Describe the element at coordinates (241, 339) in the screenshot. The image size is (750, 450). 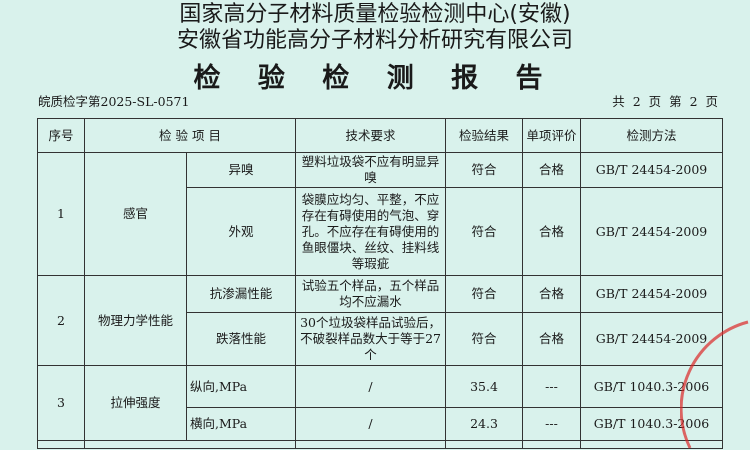
I see `item: 跌落性能` at that location.